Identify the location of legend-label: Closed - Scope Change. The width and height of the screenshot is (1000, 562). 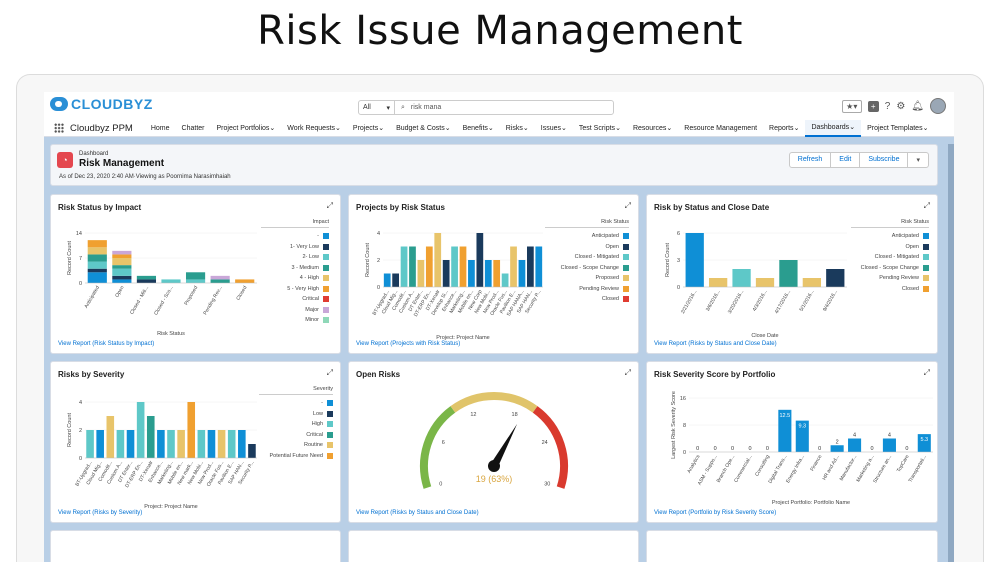
(589, 267).